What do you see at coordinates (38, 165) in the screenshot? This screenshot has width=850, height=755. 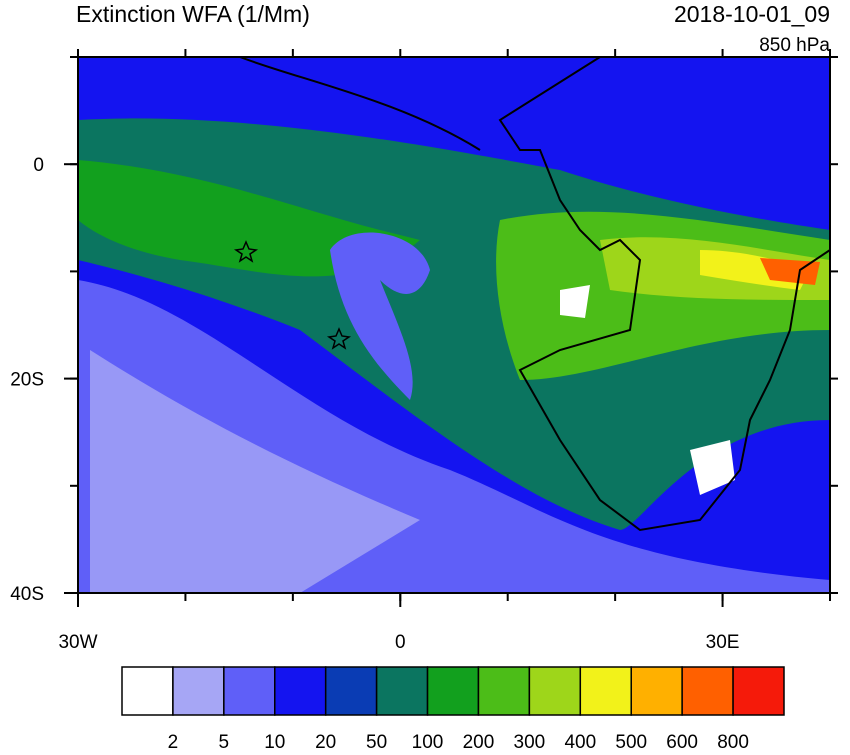 I see `lat-tick-label: 0` at bounding box center [38, 165].